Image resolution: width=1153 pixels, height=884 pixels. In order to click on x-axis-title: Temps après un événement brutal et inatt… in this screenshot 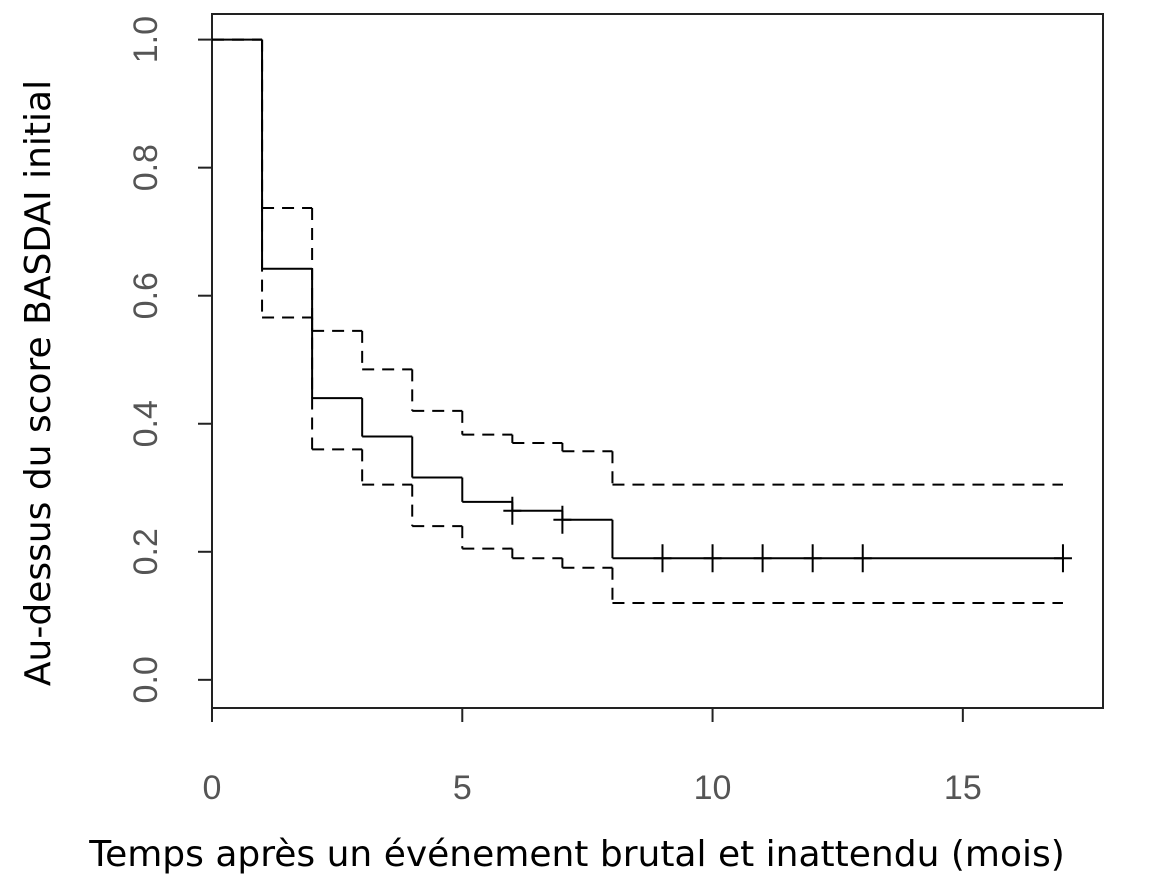, I will do `click(576, 854)`.